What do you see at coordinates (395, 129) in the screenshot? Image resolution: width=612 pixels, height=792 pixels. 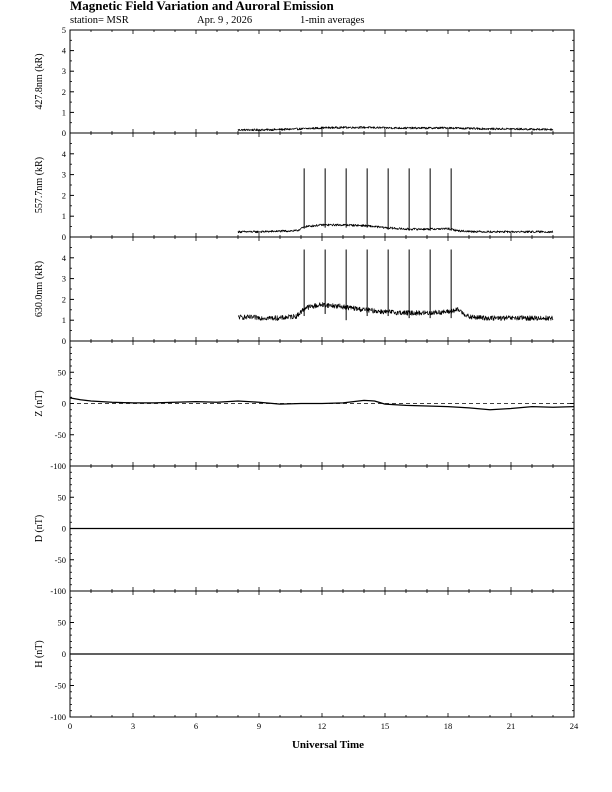 I see `series-line-427.8nm` at bounding box center [395, 129].